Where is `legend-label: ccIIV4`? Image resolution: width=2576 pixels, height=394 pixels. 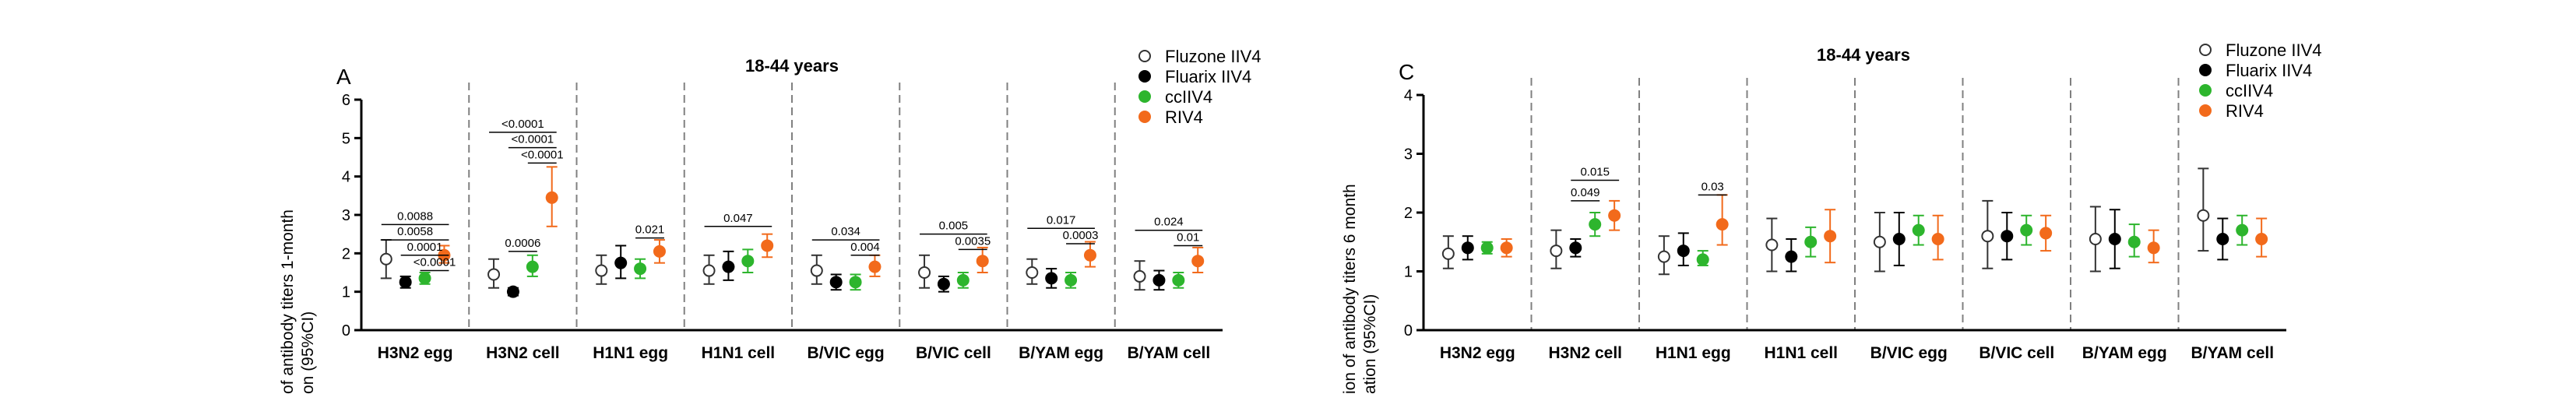 legend-label: ccIIV4 is located at coordinates (2249, 90).